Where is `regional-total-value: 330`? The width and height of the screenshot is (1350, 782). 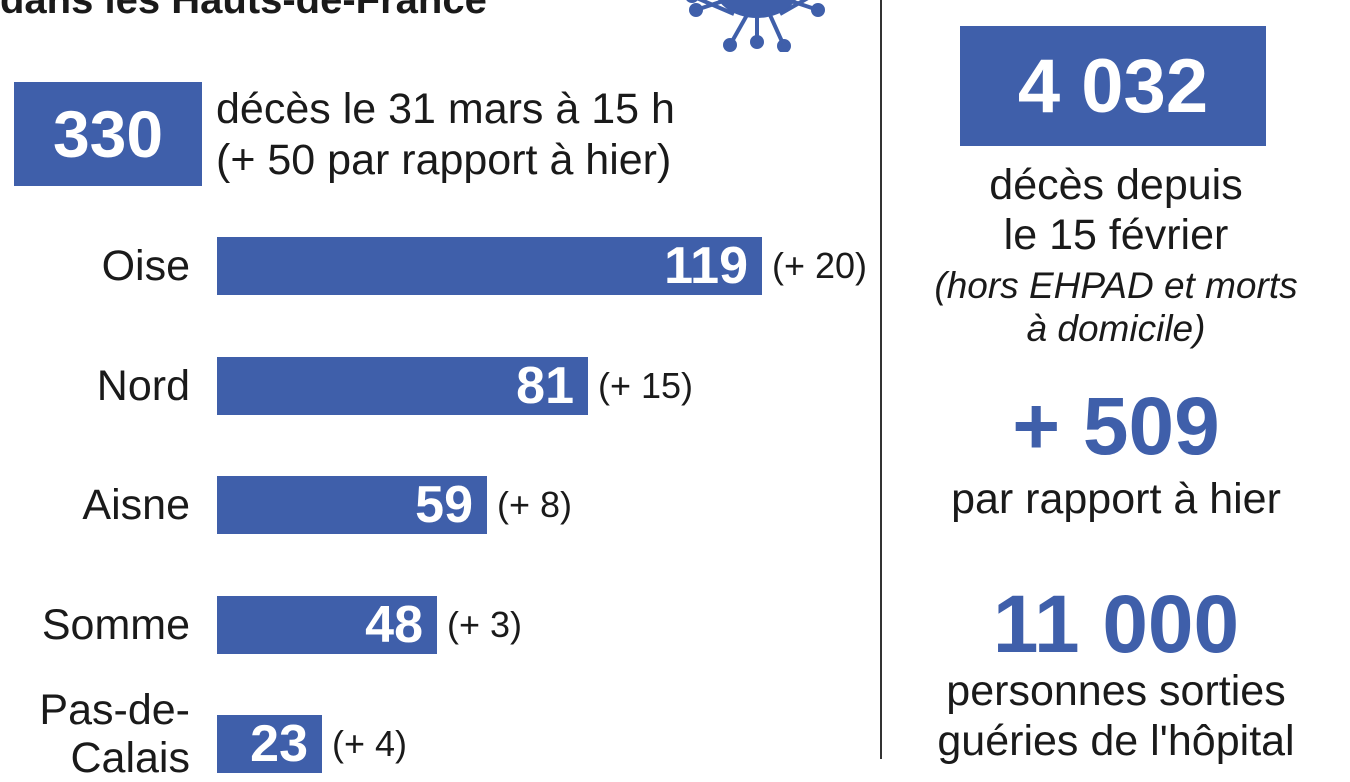 regional-total-value: 330 is located at coordinates (108, 134).